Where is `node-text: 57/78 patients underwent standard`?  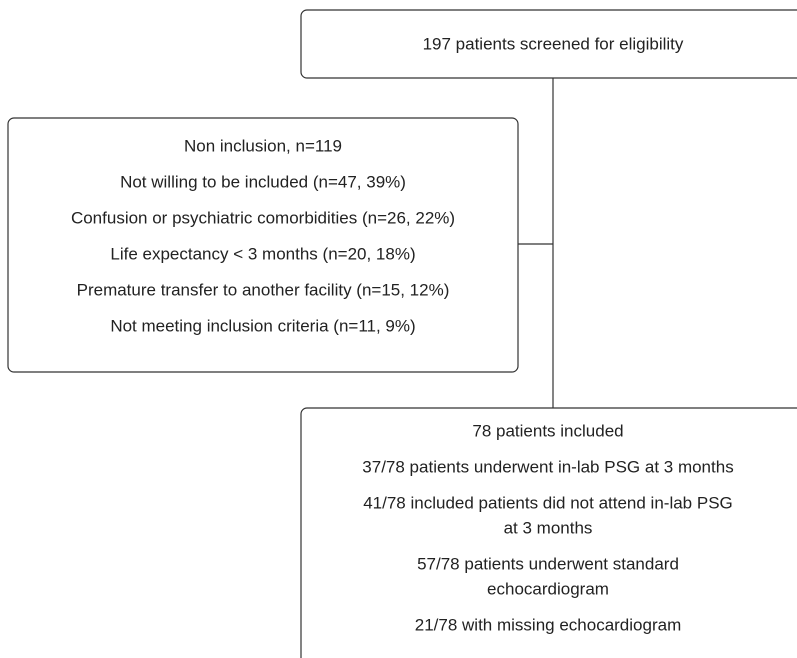
node-text: 57/78 patients underwent standard is located at coordinates (548, 563).